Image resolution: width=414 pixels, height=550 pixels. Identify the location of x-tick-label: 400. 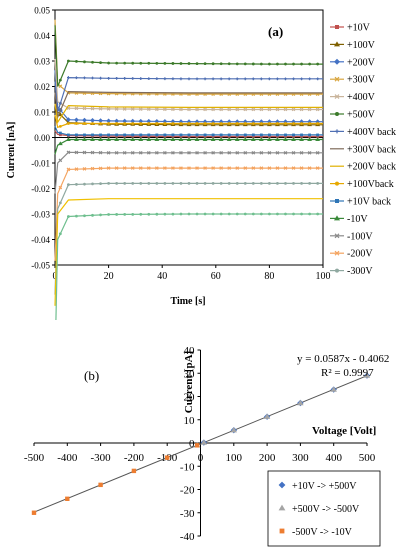
(333, 458).